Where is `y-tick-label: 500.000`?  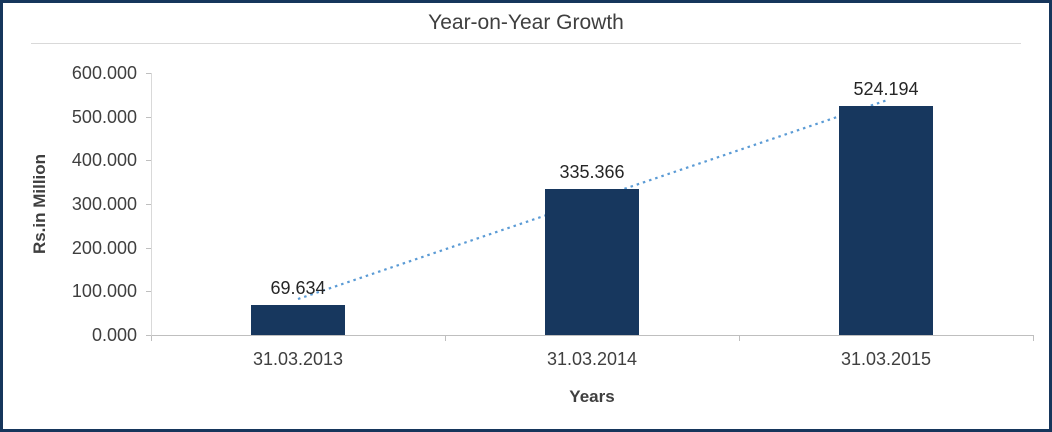
y-tick-label: 500.000 is located at coordinates (104, 116).